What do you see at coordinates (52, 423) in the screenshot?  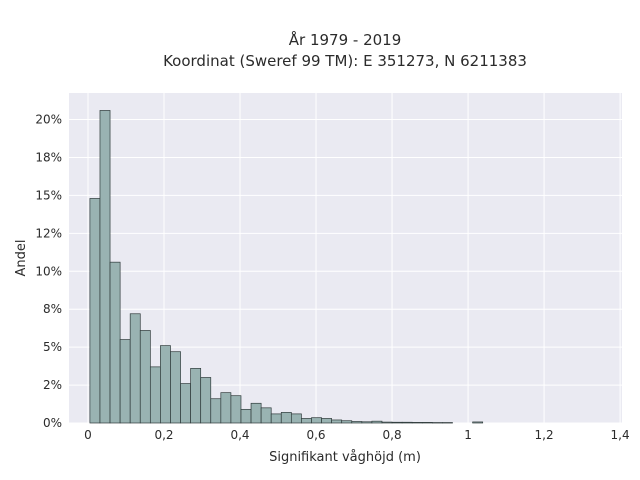 I see `y-tick-label-0: 0%` at bounding box center [52, 423].